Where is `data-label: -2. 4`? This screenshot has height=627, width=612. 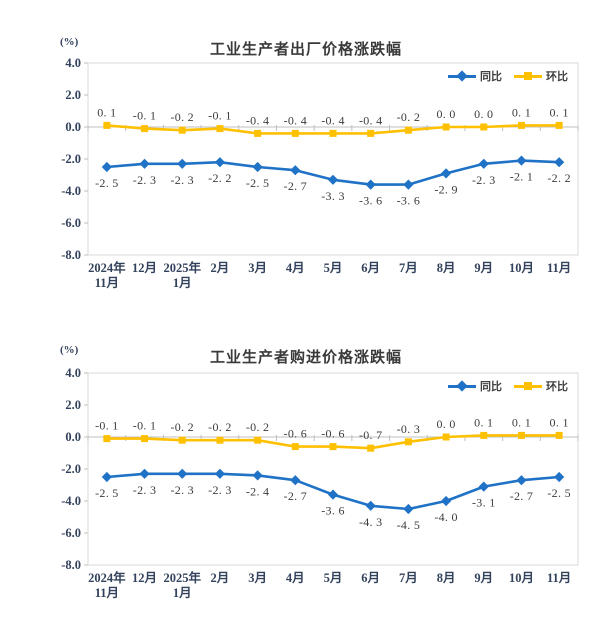
data-label: -2. 4 is located at coordinates (258, 491).